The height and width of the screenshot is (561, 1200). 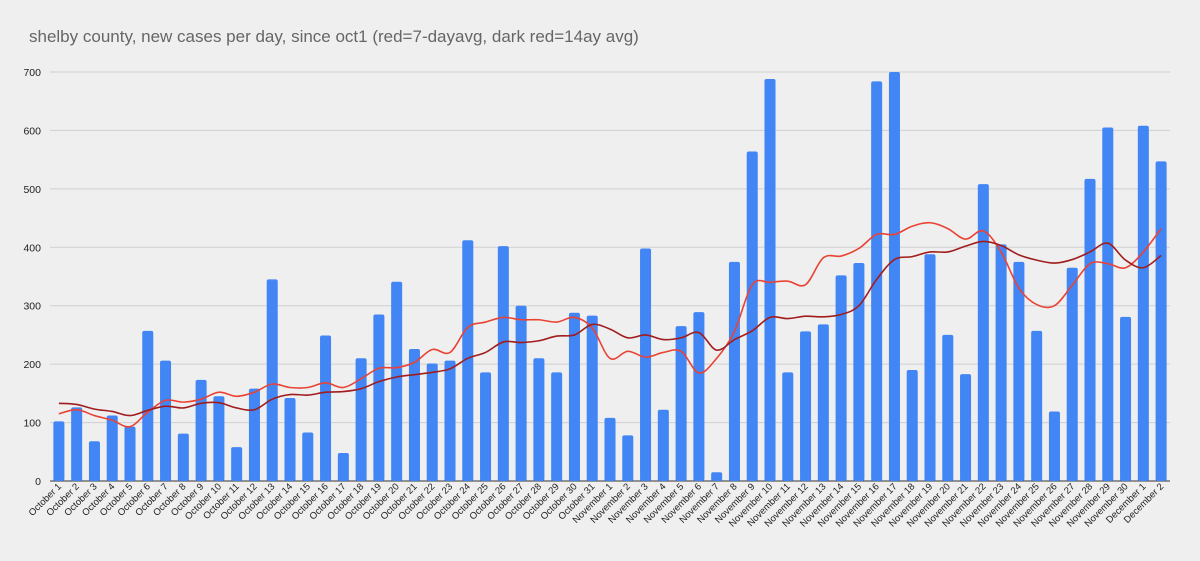 I want to click on y-tick-label: 200, so click(x=32, y=365).